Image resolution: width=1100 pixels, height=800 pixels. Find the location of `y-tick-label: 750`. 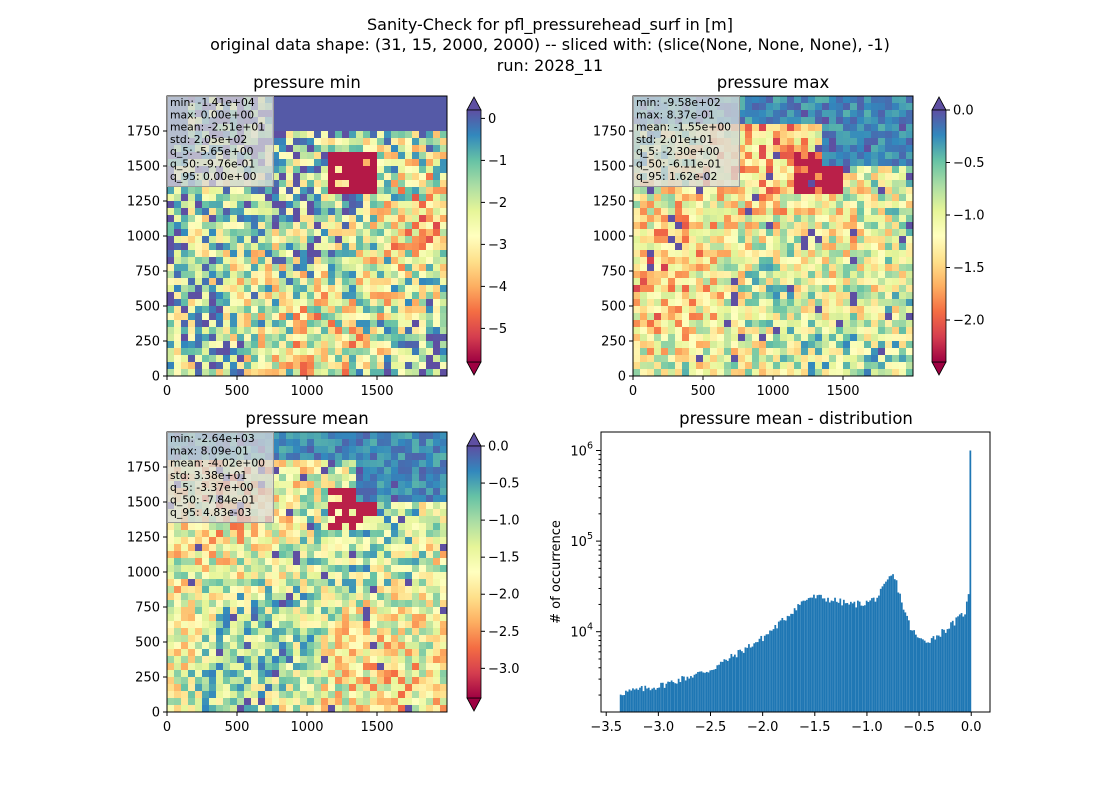

y-tick-label: 750 is located at coordinates (613, 272).